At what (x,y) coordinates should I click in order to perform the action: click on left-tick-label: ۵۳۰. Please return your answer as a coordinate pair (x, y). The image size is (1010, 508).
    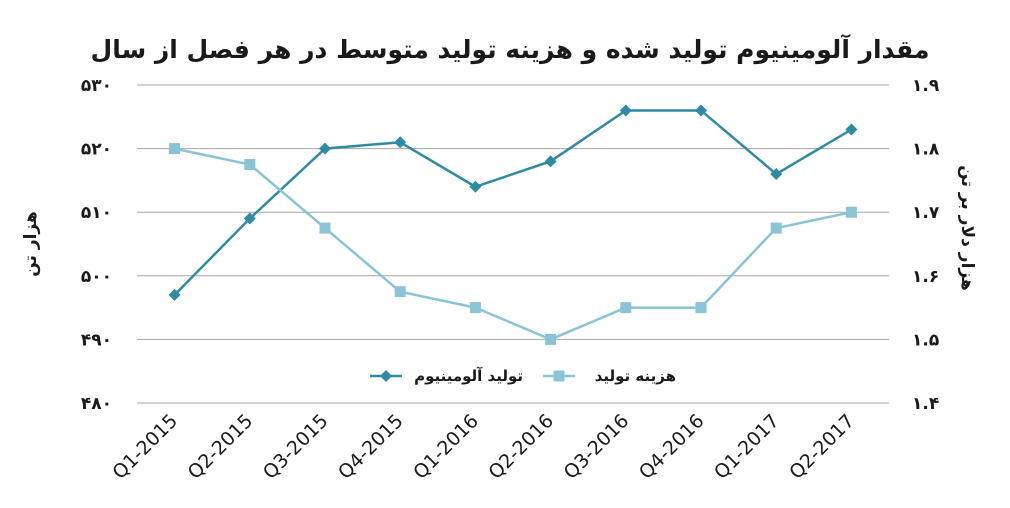
    Looking at the image, I should click on (96, 86).